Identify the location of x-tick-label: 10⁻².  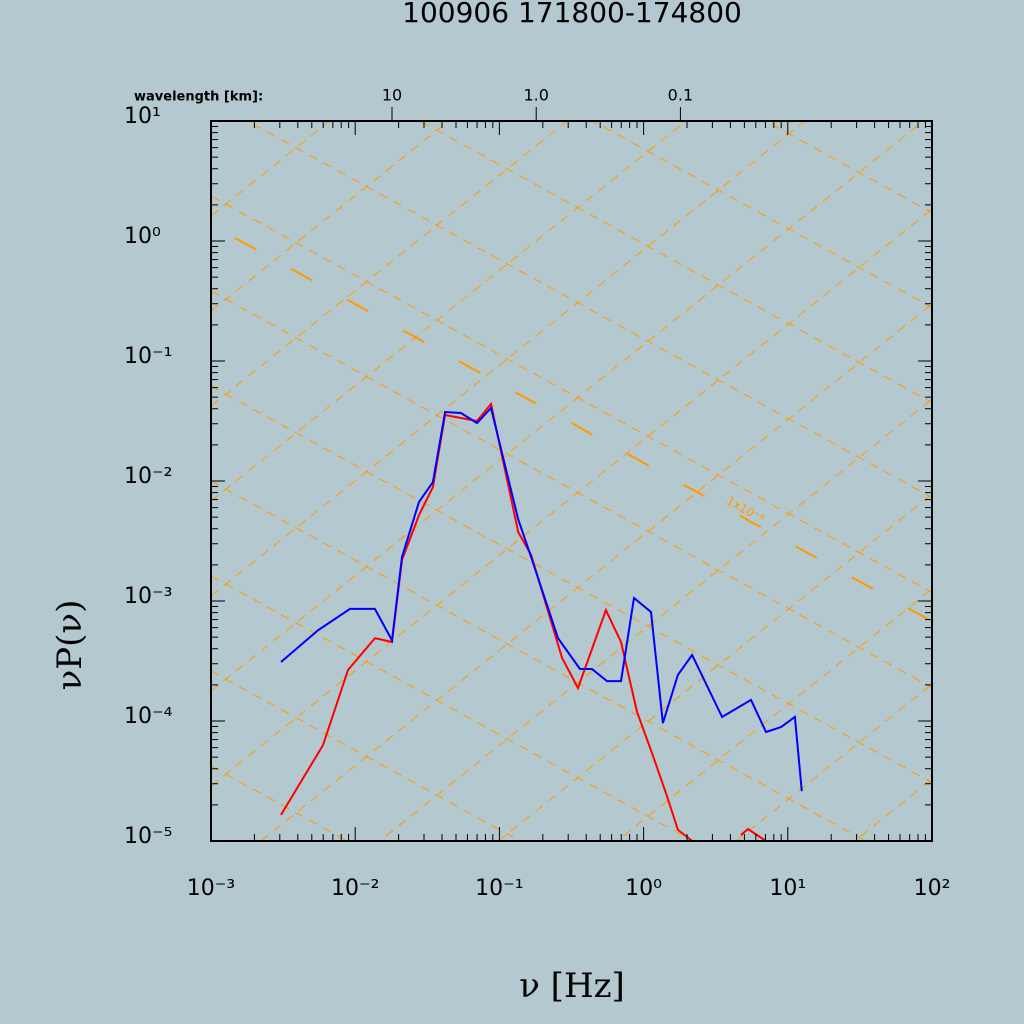
(355, 888).